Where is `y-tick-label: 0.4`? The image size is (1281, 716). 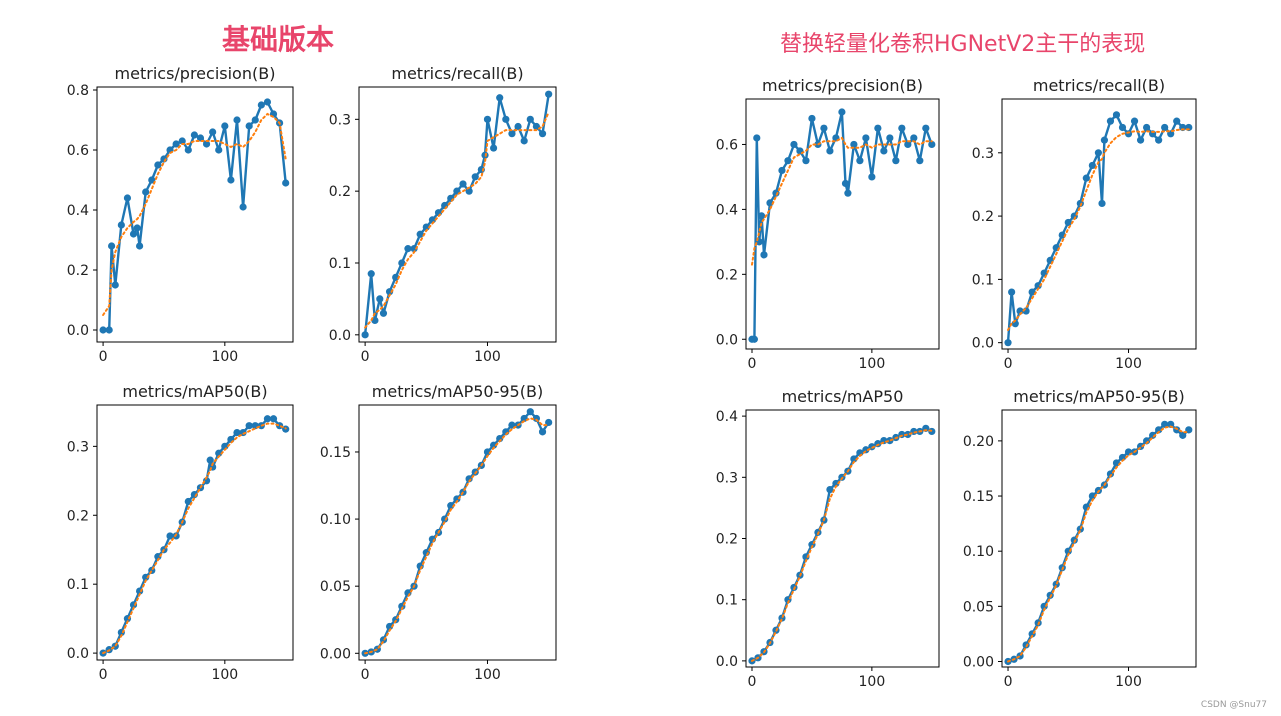
y-tick-label: 0.4 is located at coordinates (727, 417).